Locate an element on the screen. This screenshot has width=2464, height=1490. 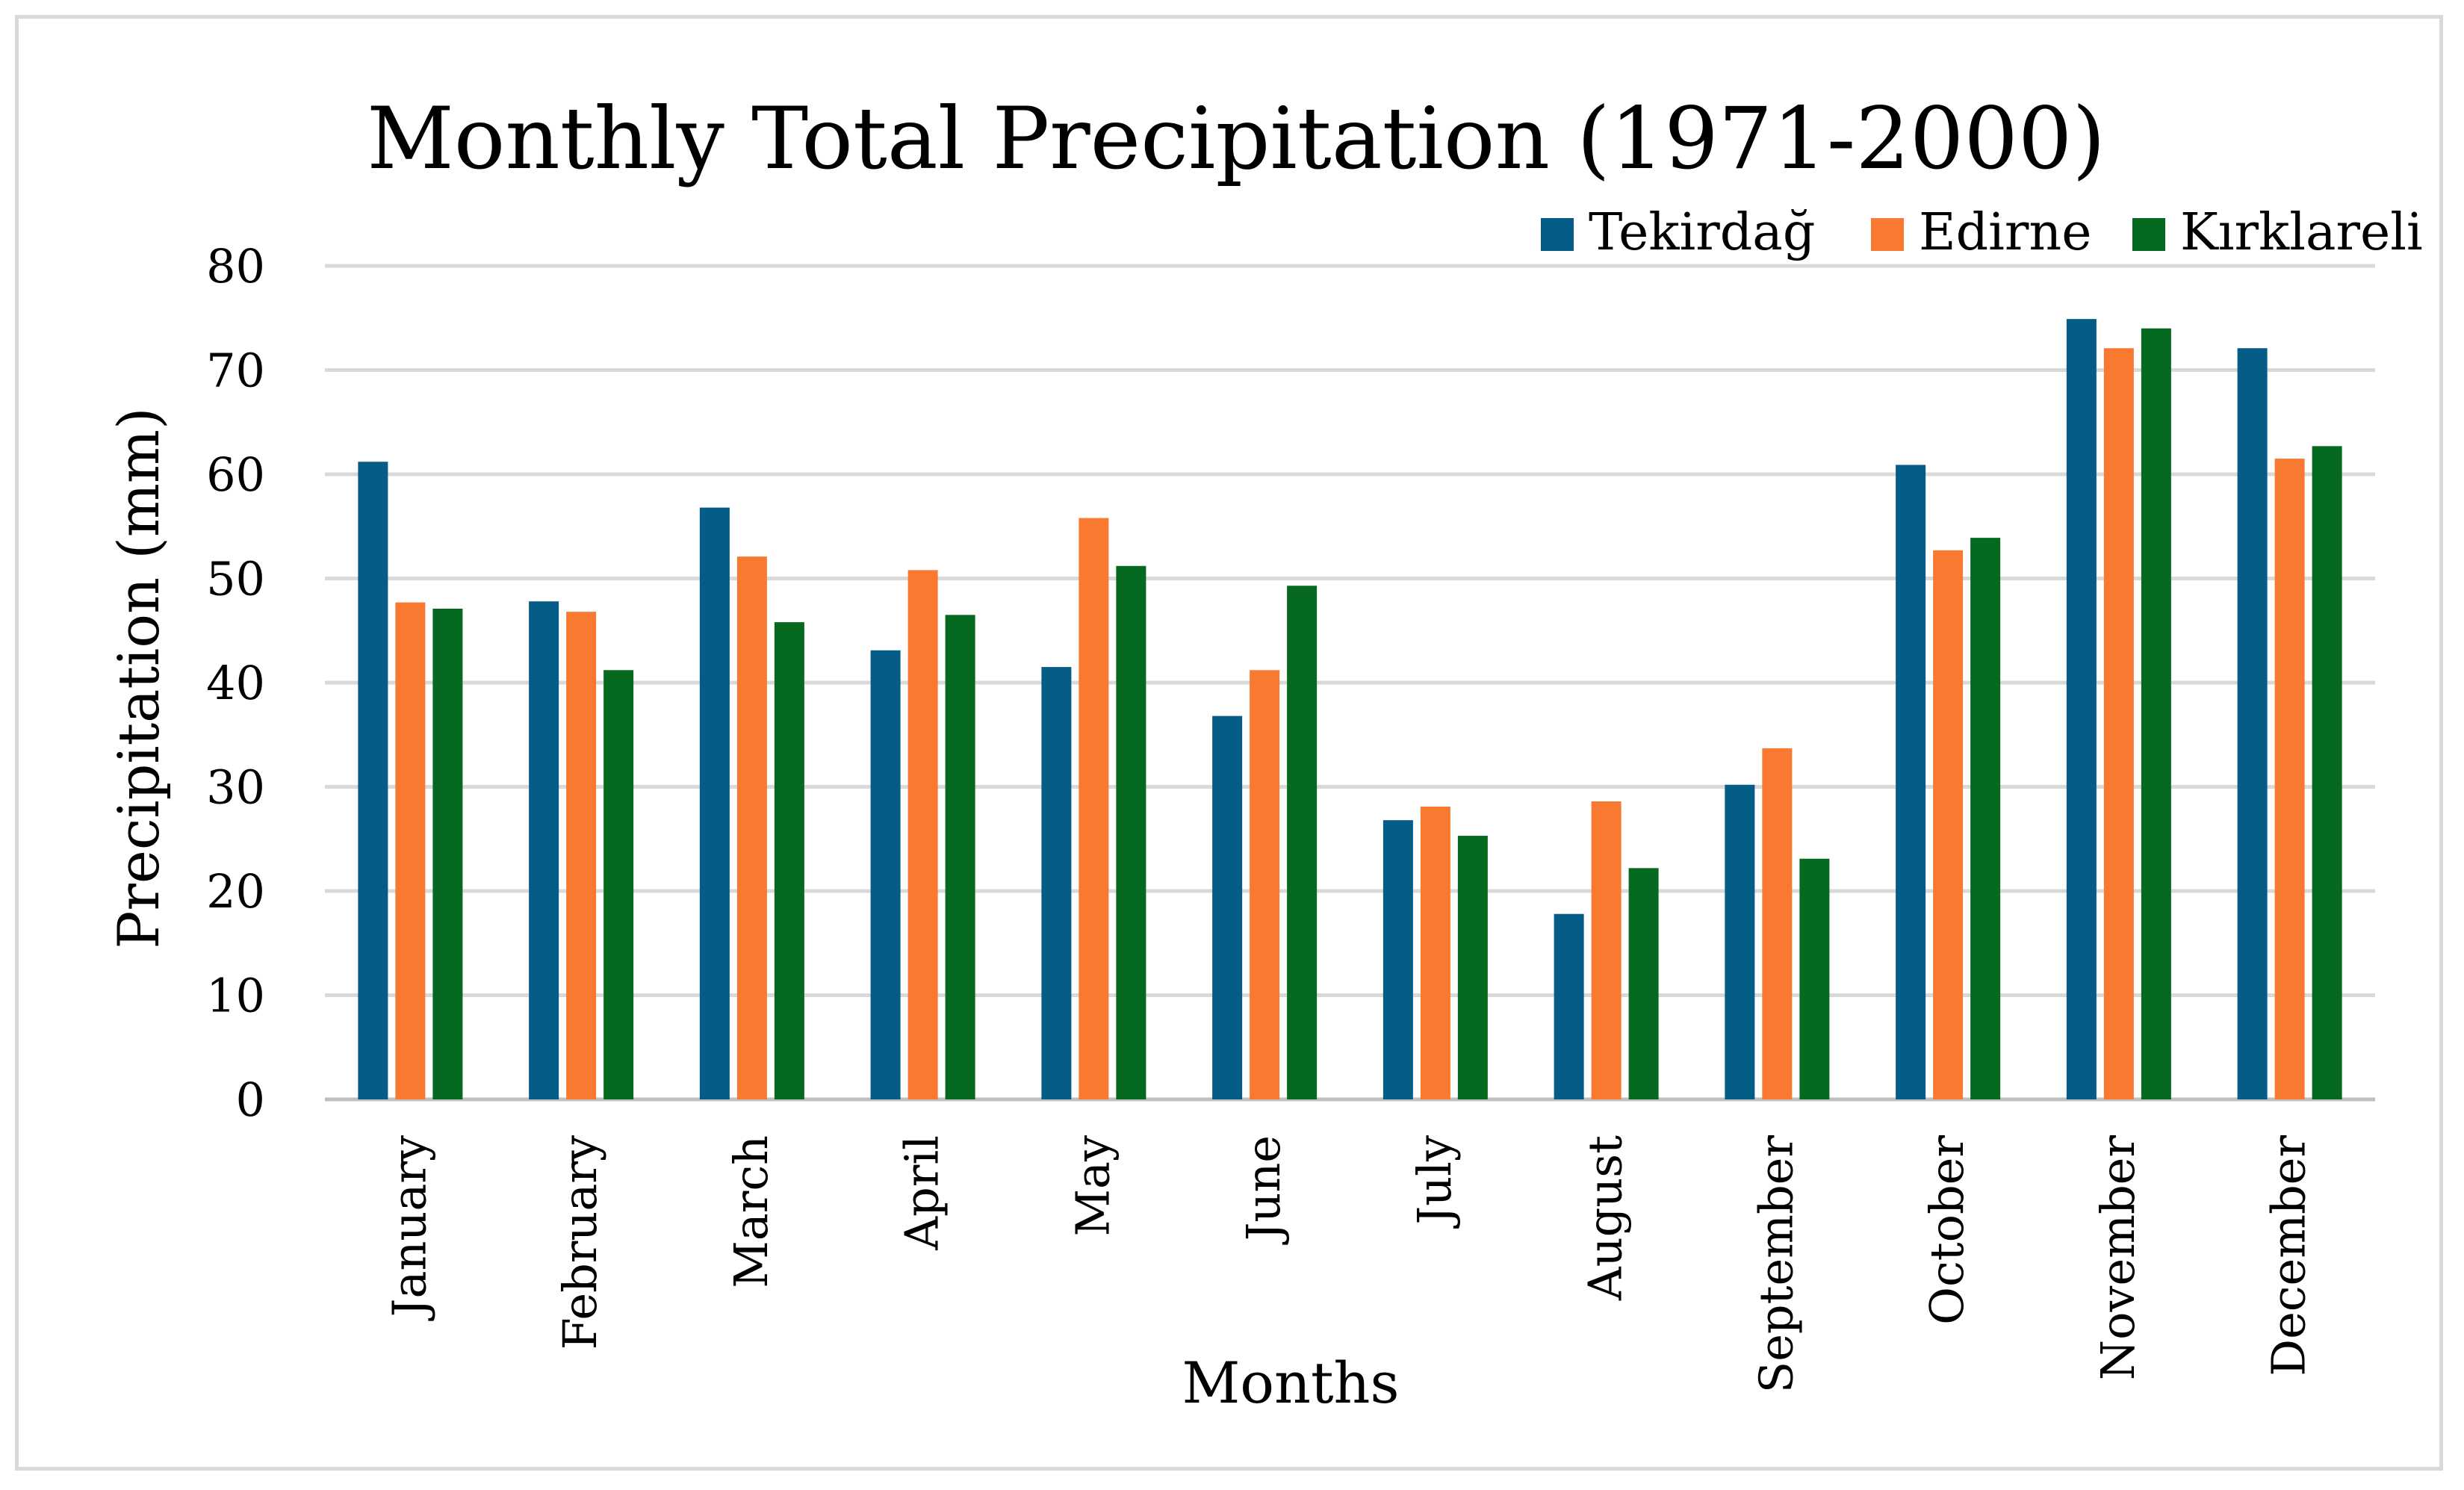
y-tick-label: 30 is located at coordinates (235, 787).